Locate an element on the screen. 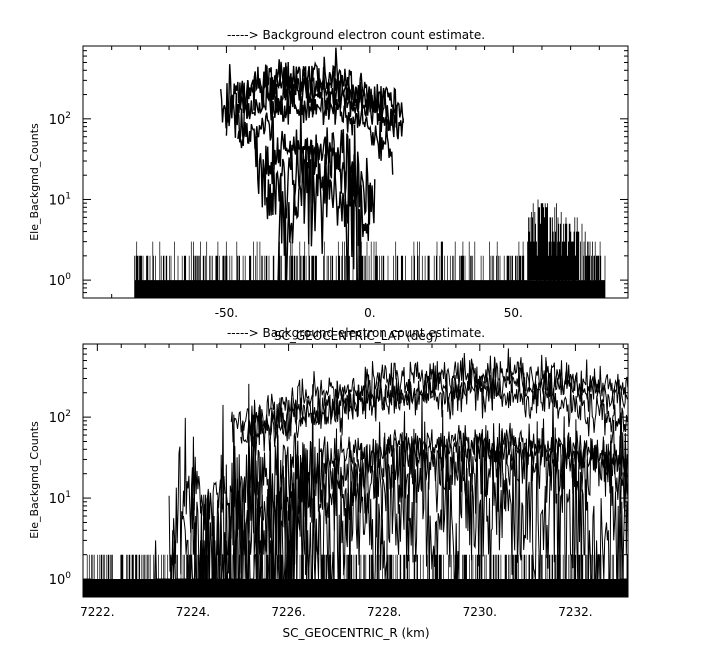  x-axis-label: SC_GEOCENTRIC_R (km) is located at coordinates (356, 633).